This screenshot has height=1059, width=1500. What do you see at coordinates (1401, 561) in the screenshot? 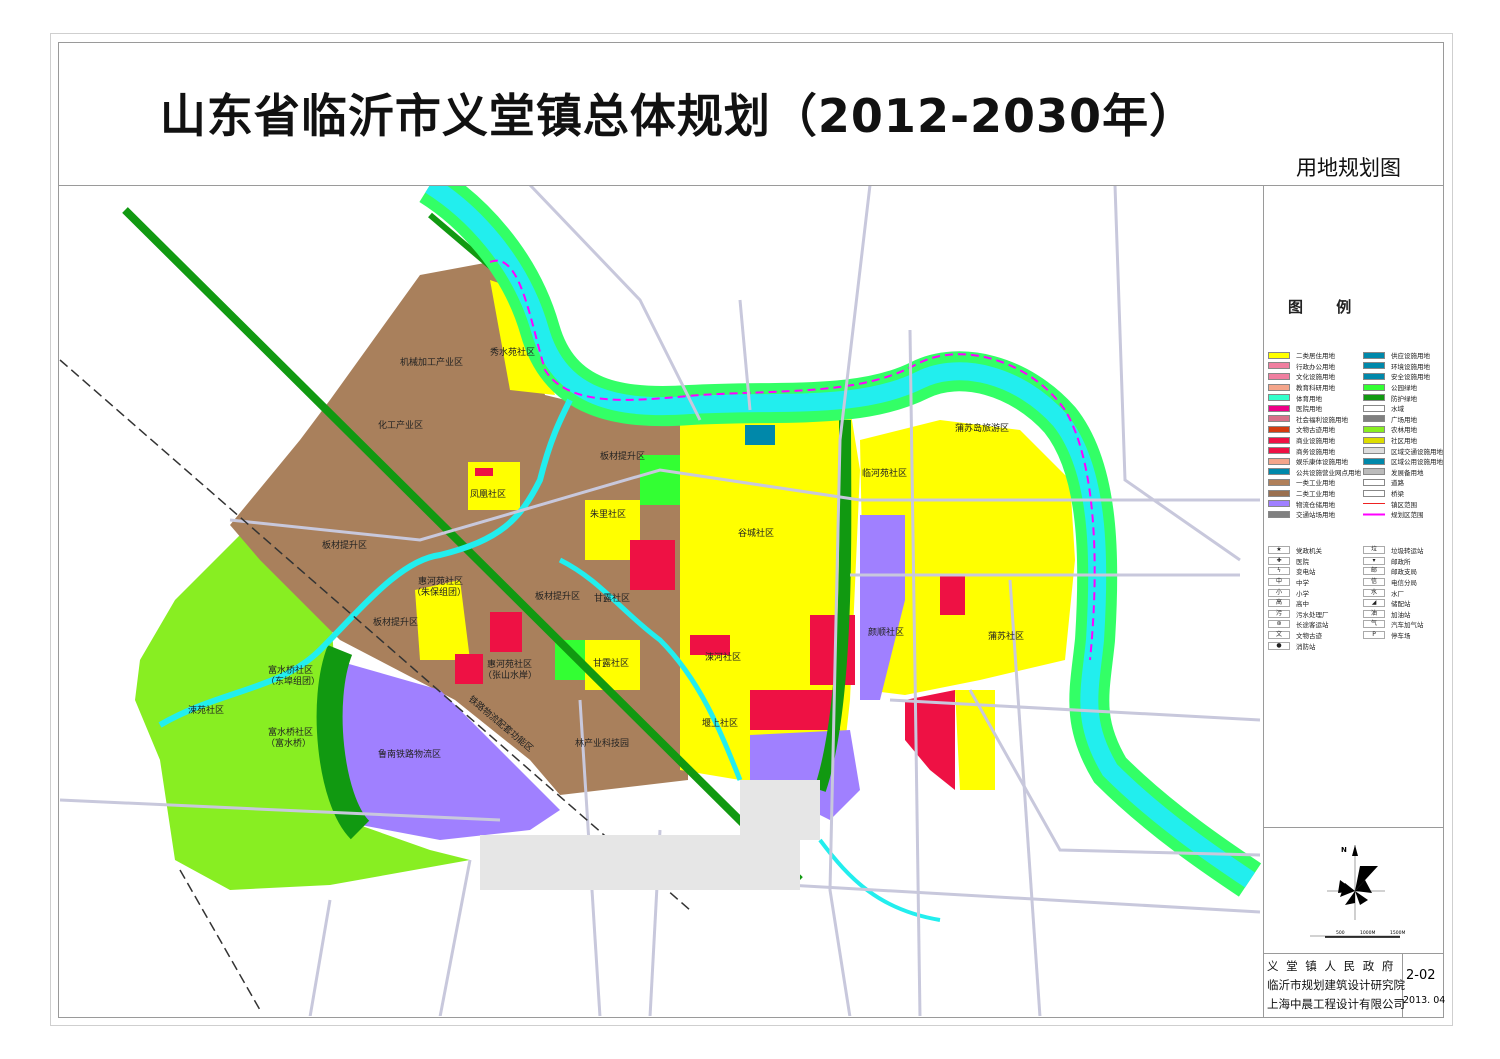
I see `legend-label: 邮政所` at bounding box center [1401, 561].